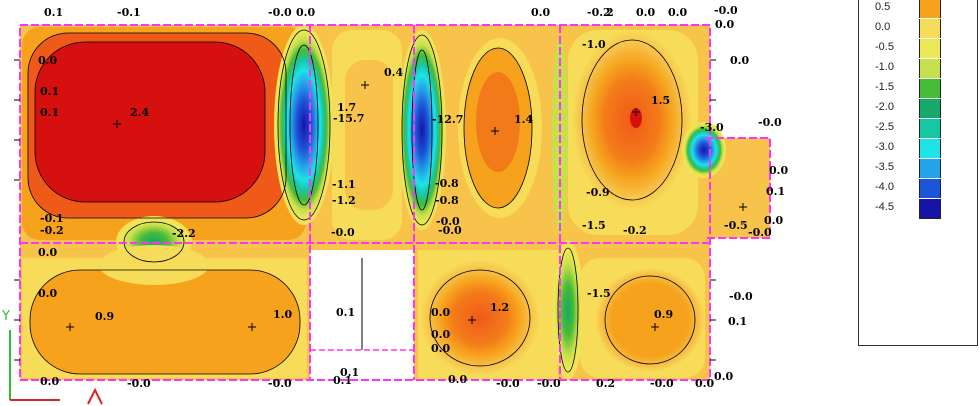  I want to click on legend-item: -2.5, so click(915, 128).